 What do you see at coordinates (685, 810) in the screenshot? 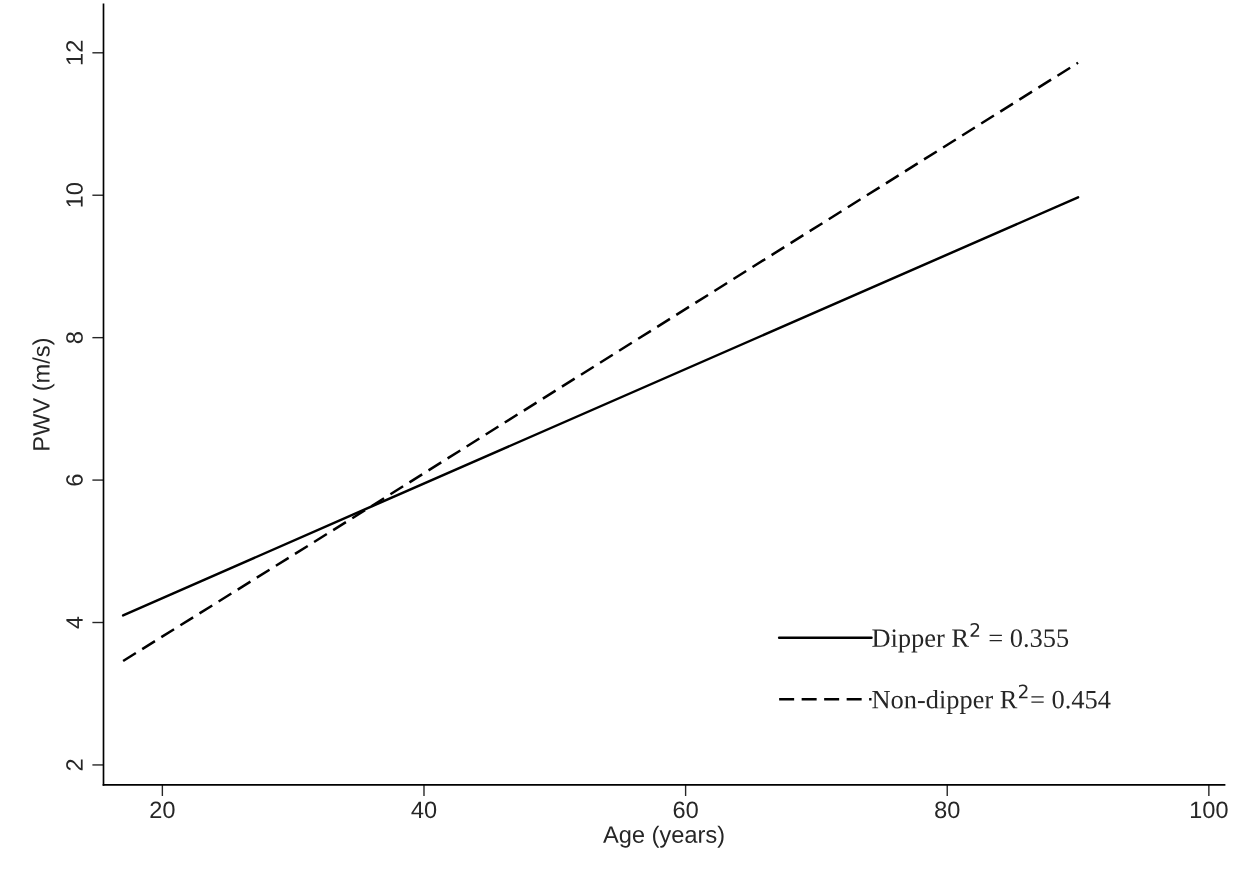
I see `x-tick-label: 60` at bounding box center [685, 810].